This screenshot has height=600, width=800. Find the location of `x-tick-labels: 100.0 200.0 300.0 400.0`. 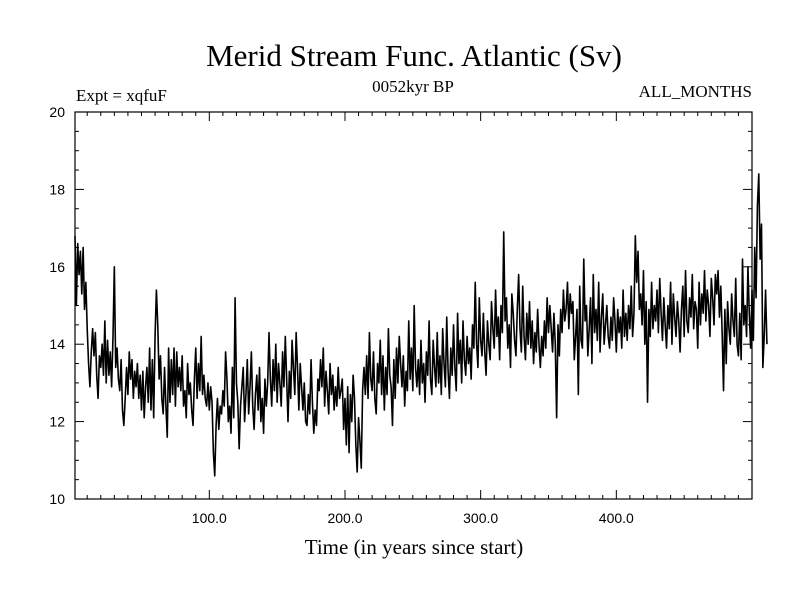

x-tick-labels: 100.0 200.0 300.0 400.0 is located at coordinates (413, 518).